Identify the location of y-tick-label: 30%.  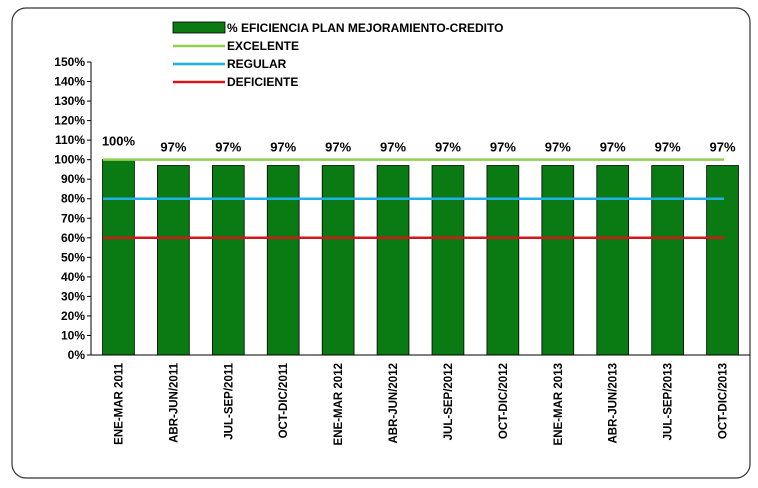
(73, 296).